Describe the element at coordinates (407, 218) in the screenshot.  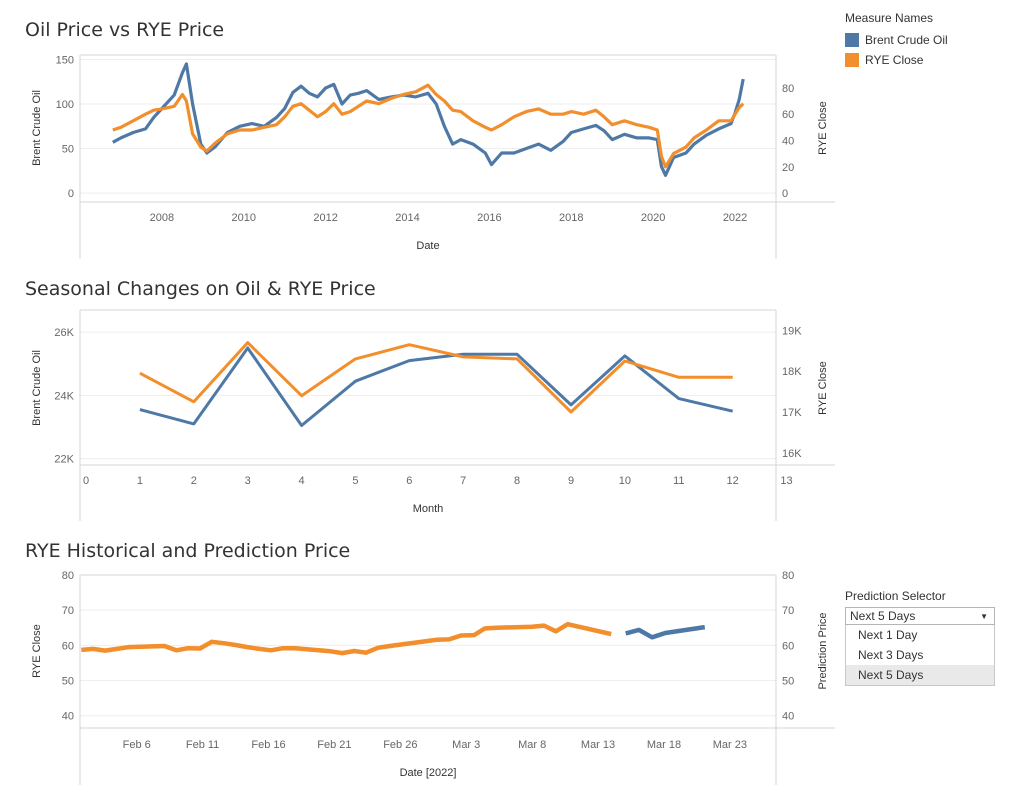
I see `x-tick-label: 2014` at that location.